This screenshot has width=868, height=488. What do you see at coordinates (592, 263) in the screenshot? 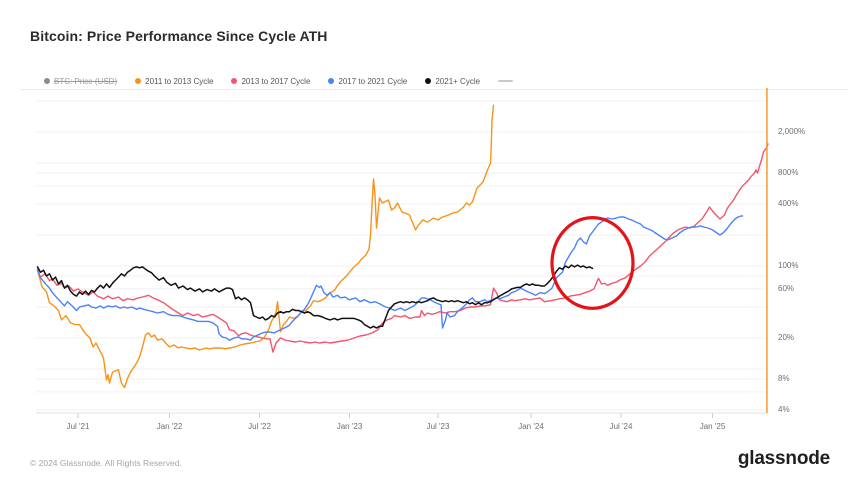
I see `highlight-circle-annotation` at bounding box center [592, 263].